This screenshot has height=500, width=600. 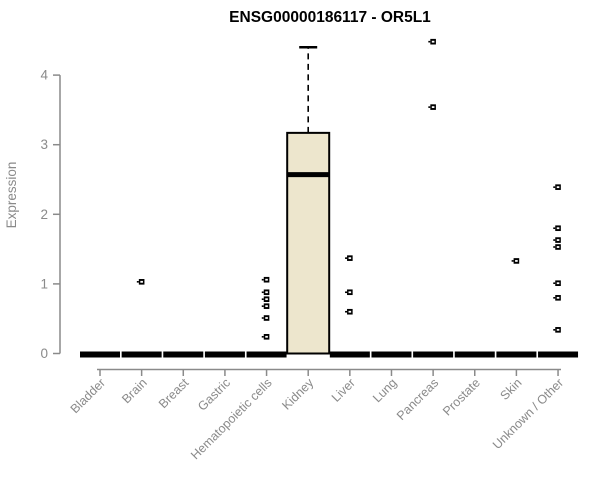 I want to click on flat-box-gastric, so click(x=224, y=354).